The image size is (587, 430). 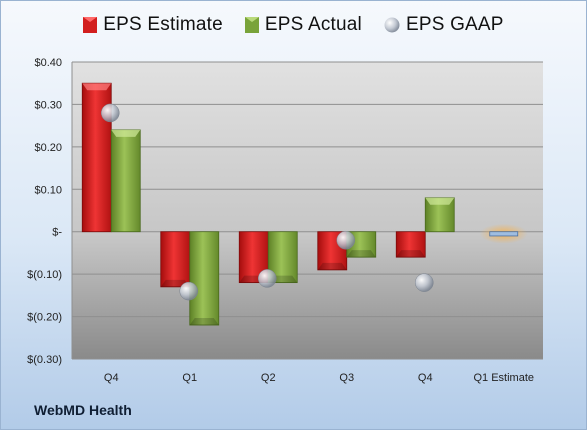 I want to click on legend-item-gaap: EPS GAAP, so click(x=444, y=25).